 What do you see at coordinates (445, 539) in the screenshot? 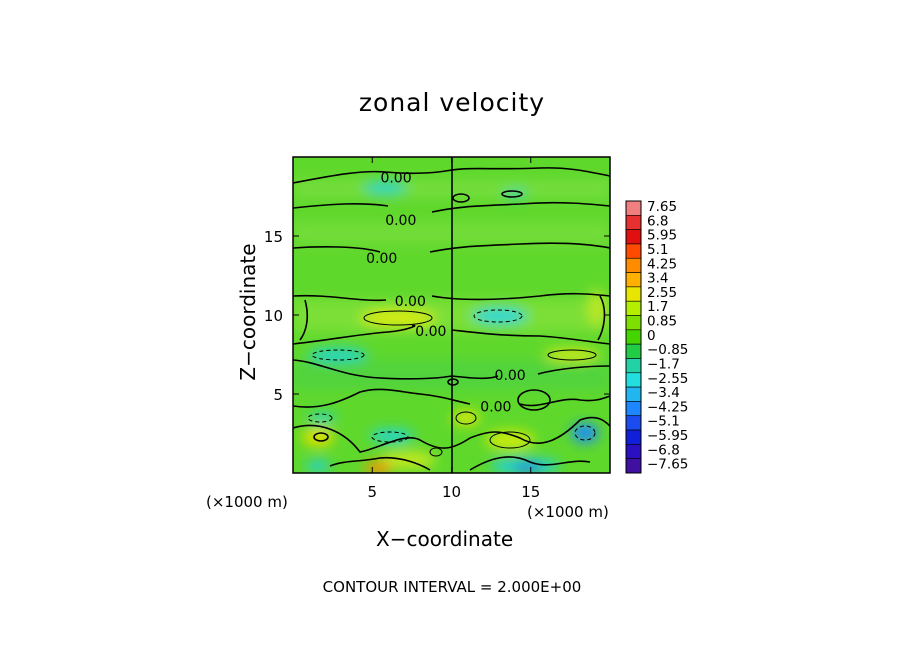
I see `x-axis-label: X−coordinate` at bounding box center [445, 539].